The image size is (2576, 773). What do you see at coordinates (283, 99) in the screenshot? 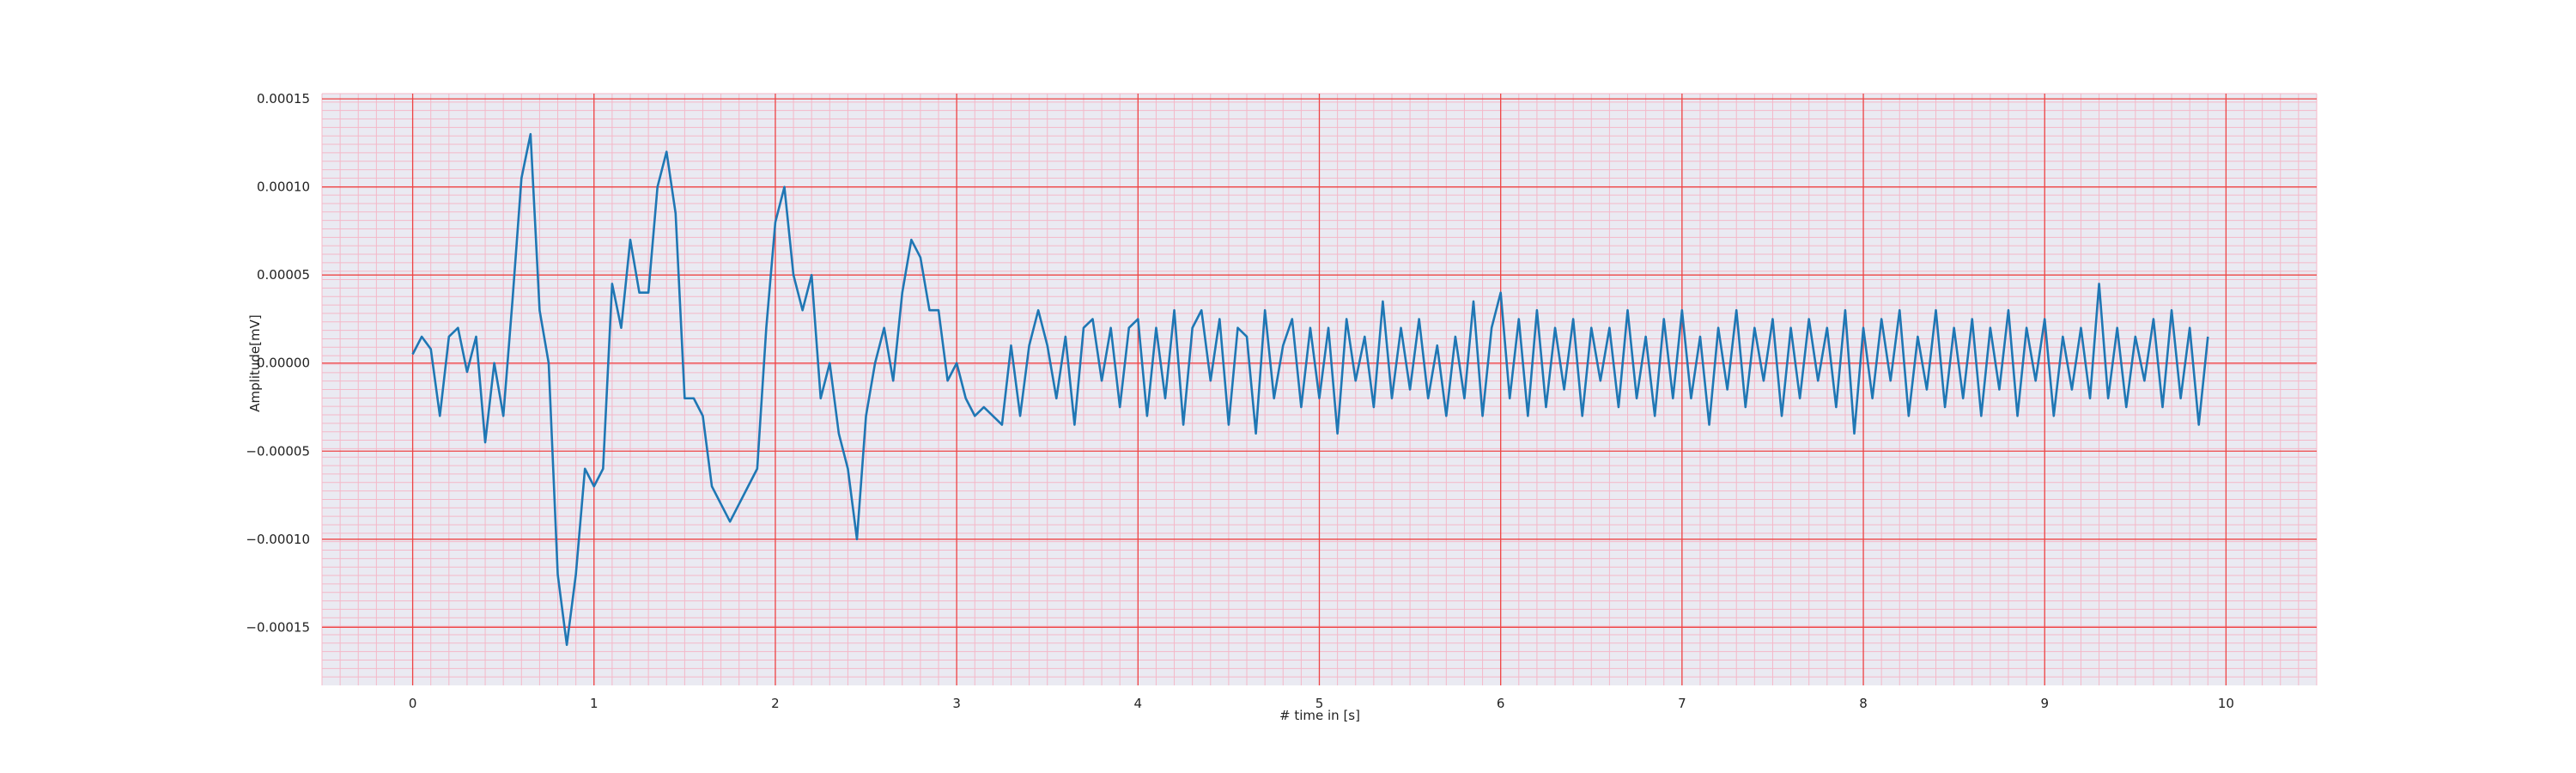
I see `y-tick-label: 0.00015` at bounding box center [283, 99].